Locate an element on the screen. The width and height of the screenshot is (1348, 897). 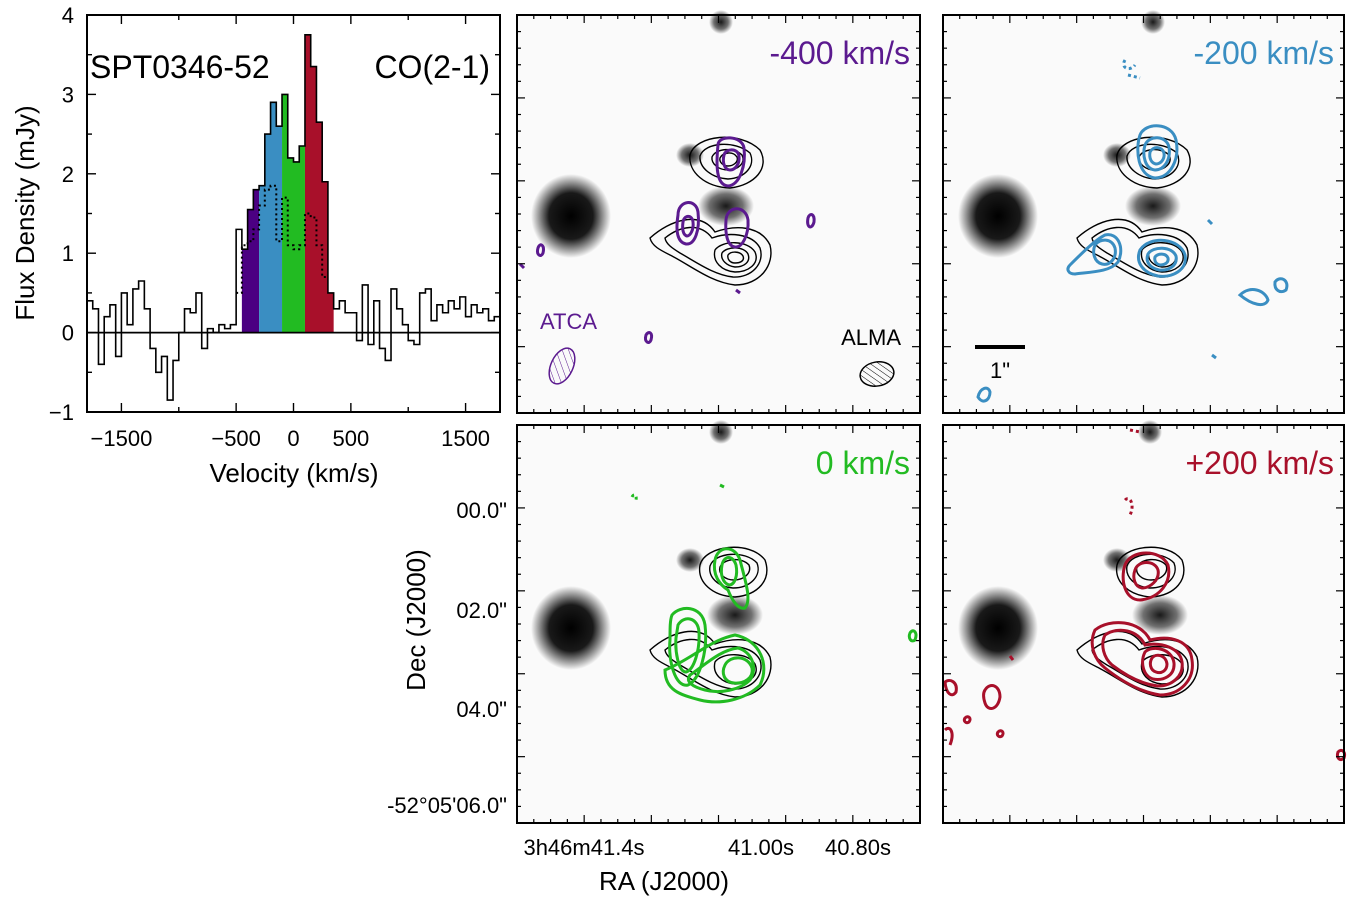
spectrum-ytick-label: 4 is located at coordinates (68, 15).